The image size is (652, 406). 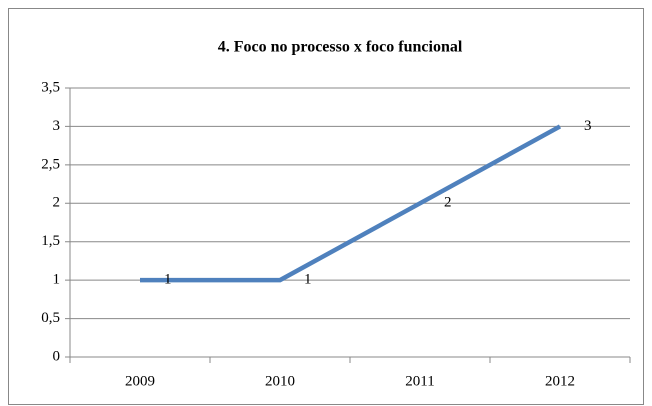 I want to click on data-label: 2, so click(x=448, y=203).